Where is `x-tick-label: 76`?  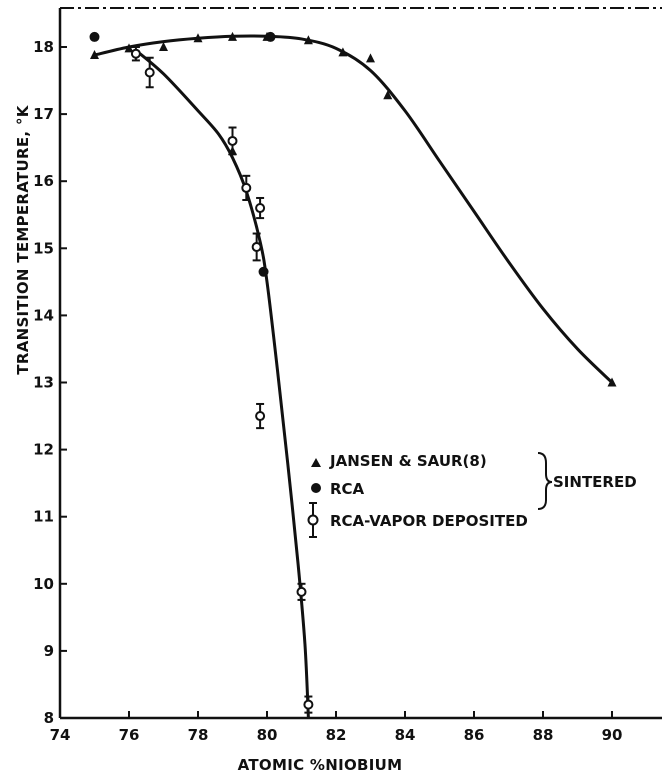 x-tick-label: 76 is located at coordinates (129, 735).